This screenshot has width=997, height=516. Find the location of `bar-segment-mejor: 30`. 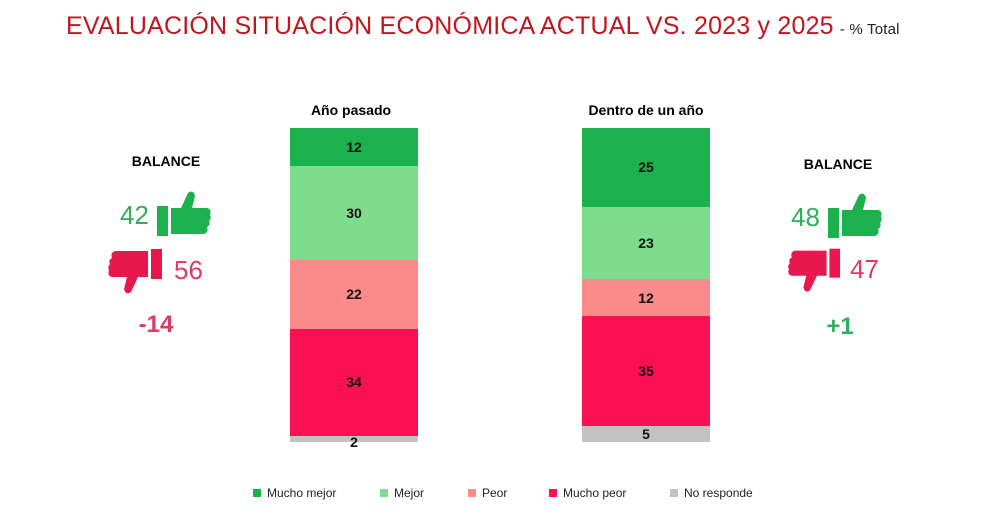

bar-segment-mejor: 30 is located at coordinates (354, 212).